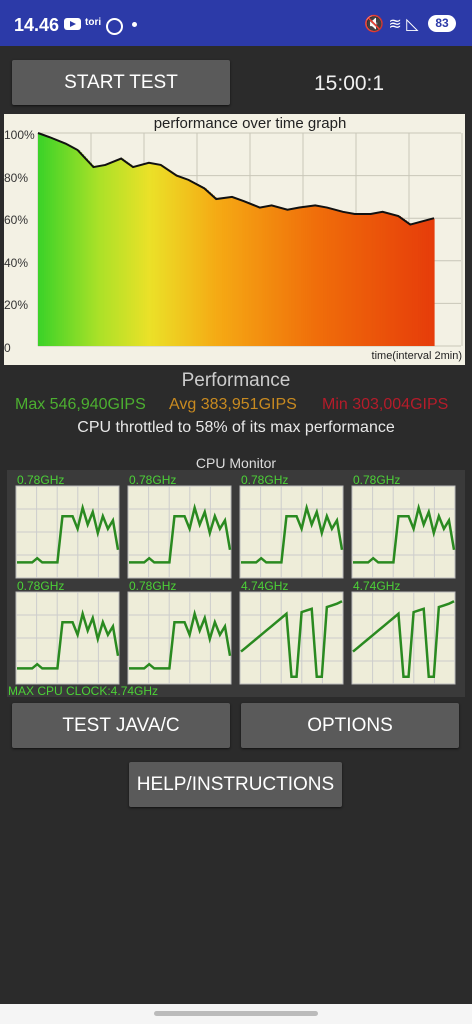 Image resolution: width=472 pixels, height=1024 pixels. I want to click on mute-wifi-signal-icons: 🔇 ≋ ◺, so click(391, 24).